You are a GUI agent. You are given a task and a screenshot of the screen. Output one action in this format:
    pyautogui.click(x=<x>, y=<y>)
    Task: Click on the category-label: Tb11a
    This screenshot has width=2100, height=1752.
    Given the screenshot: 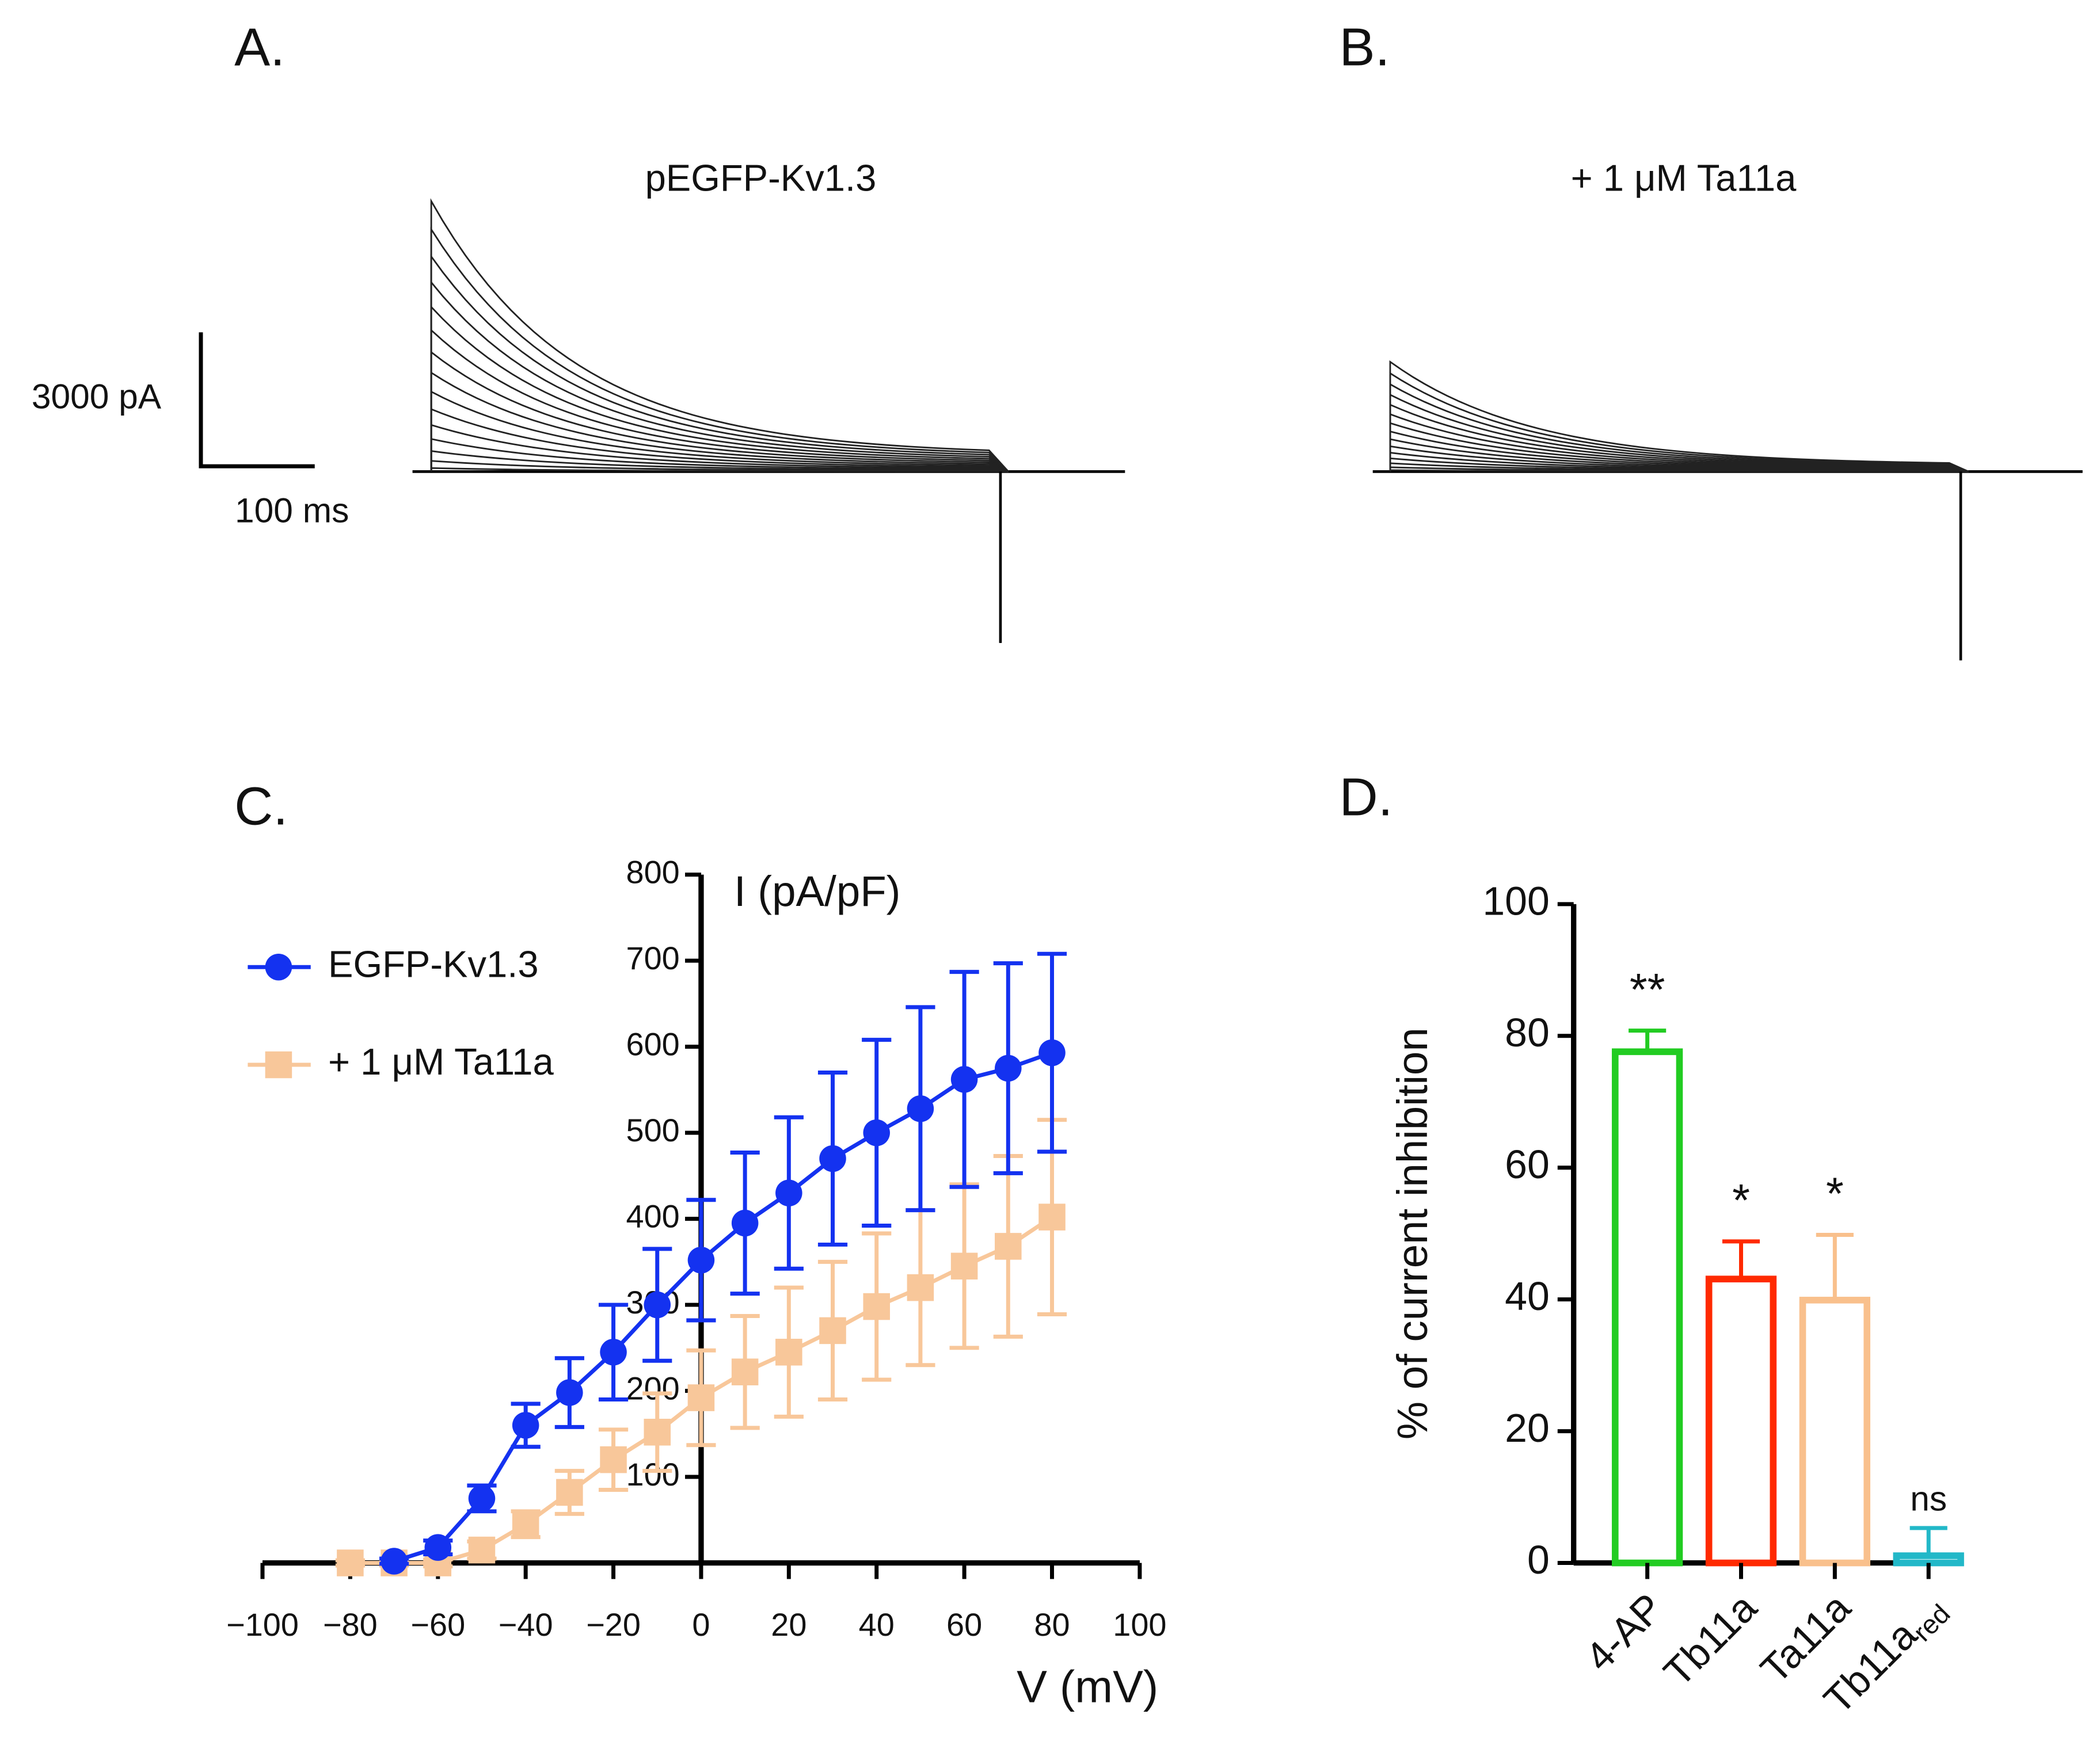 What is the action you would take?
    pyautogui.click(x=1710, y=1640)
    